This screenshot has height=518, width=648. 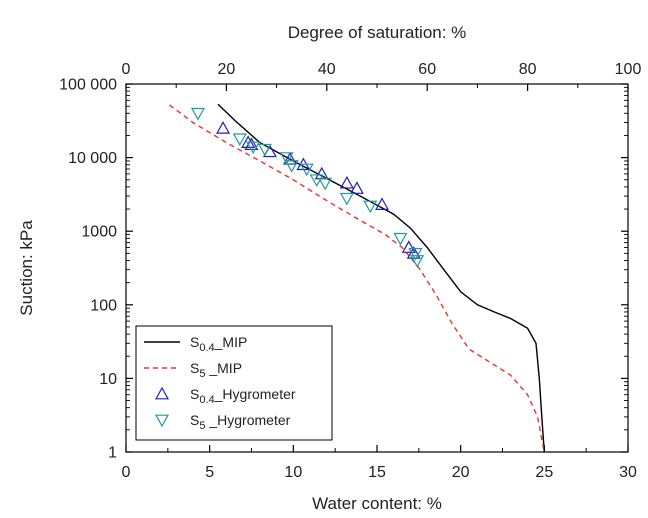 What do you see at coordinates (293, 472) in the screenshot?
I see `x-tick-label: 10` at bounding box center [293, 472].